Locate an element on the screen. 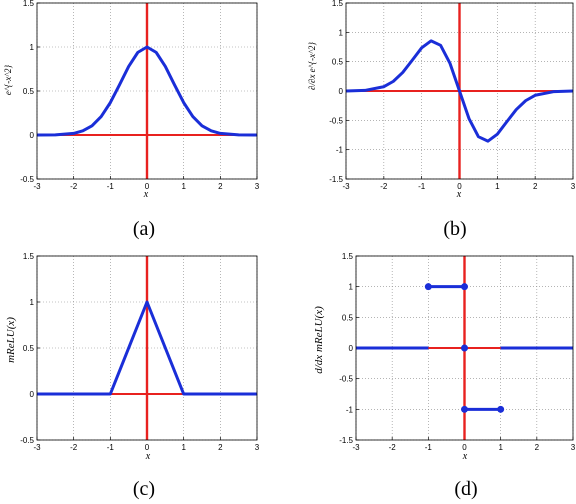 The width and height of the screenshot is (576, 504). xlabel-c: x is located at coordinates (148, 456).